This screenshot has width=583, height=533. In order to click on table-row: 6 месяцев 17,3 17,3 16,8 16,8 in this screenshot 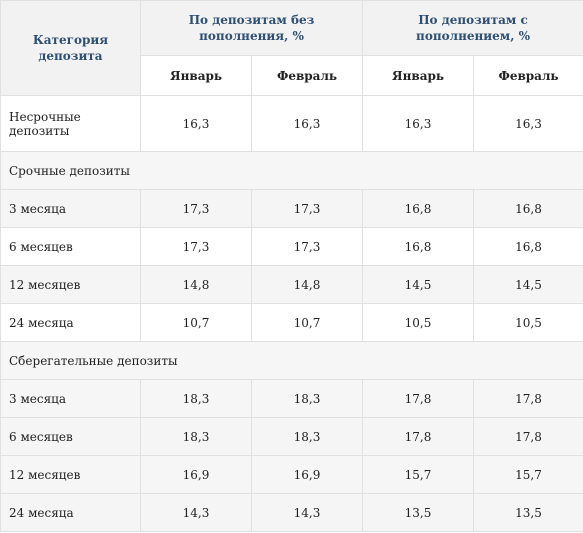, I will do `click(291, 246)`.